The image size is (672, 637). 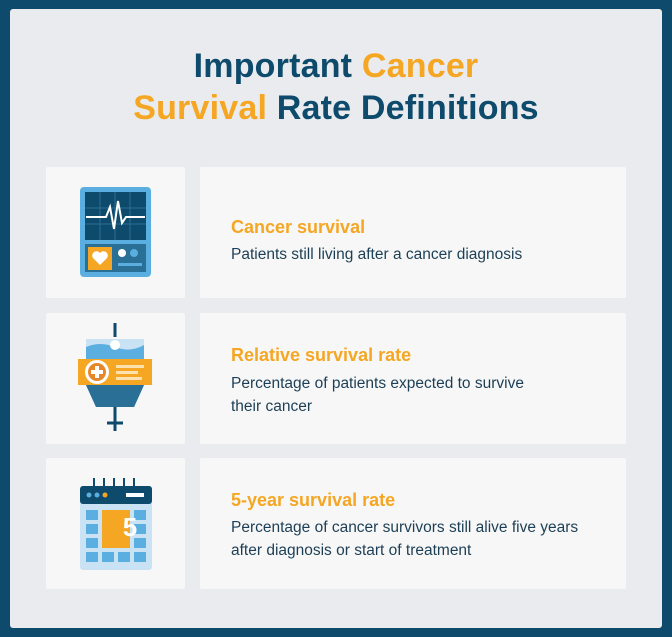 I want to click on heart-monitor-icon, so click(x=115, y=232).